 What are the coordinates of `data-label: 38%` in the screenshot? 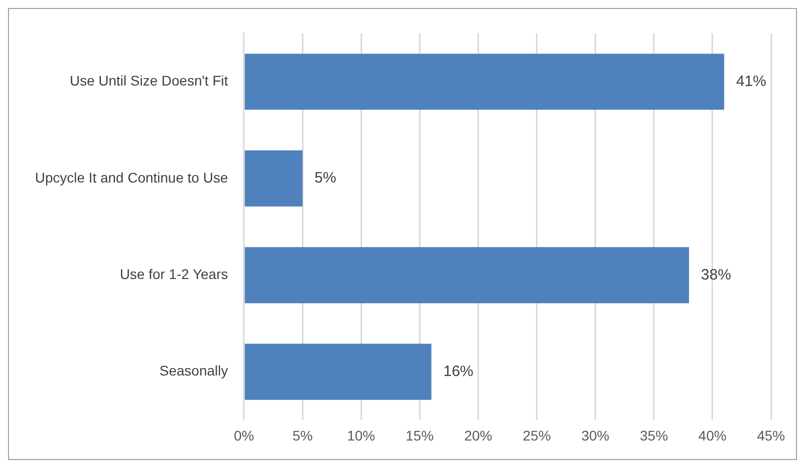 It's located at (716, 275).